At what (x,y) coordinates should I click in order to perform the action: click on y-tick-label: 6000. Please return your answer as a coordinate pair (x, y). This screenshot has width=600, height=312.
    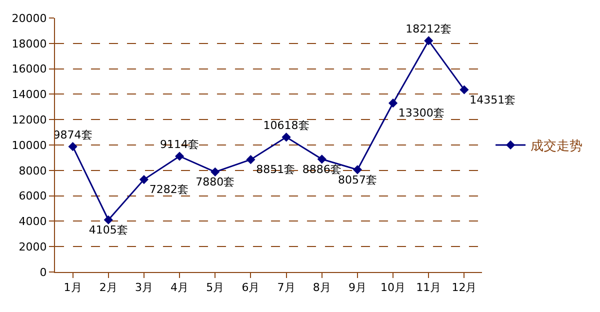
    Looking at the image, I should click on (32, 196).